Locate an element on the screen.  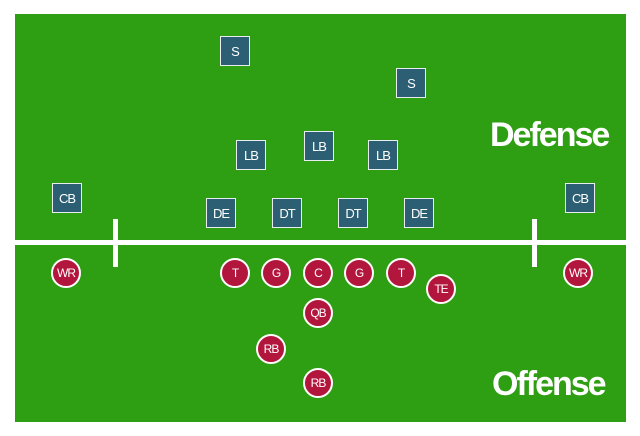
tackle-right: T is located at coordinates (401, 273).